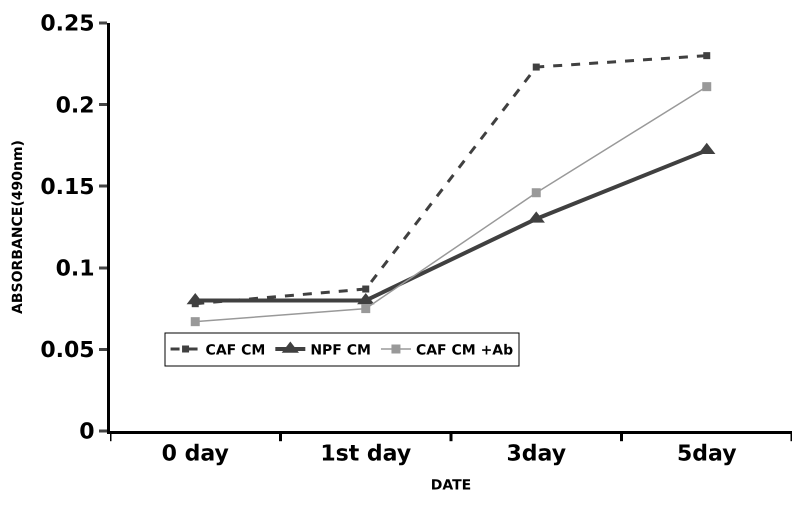  Describe the element at coordinates (67, 187) in the screenshot. I see `y-tick-label: 0.15` at that location.